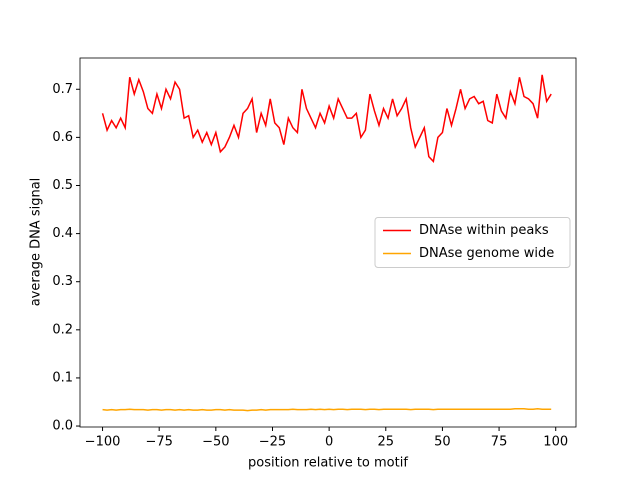 The height and width of the screenshot is (480, 640). Describe the element at coordinates (499, 442) in the screenshot. I see `x-tick-label: 75` at that location.